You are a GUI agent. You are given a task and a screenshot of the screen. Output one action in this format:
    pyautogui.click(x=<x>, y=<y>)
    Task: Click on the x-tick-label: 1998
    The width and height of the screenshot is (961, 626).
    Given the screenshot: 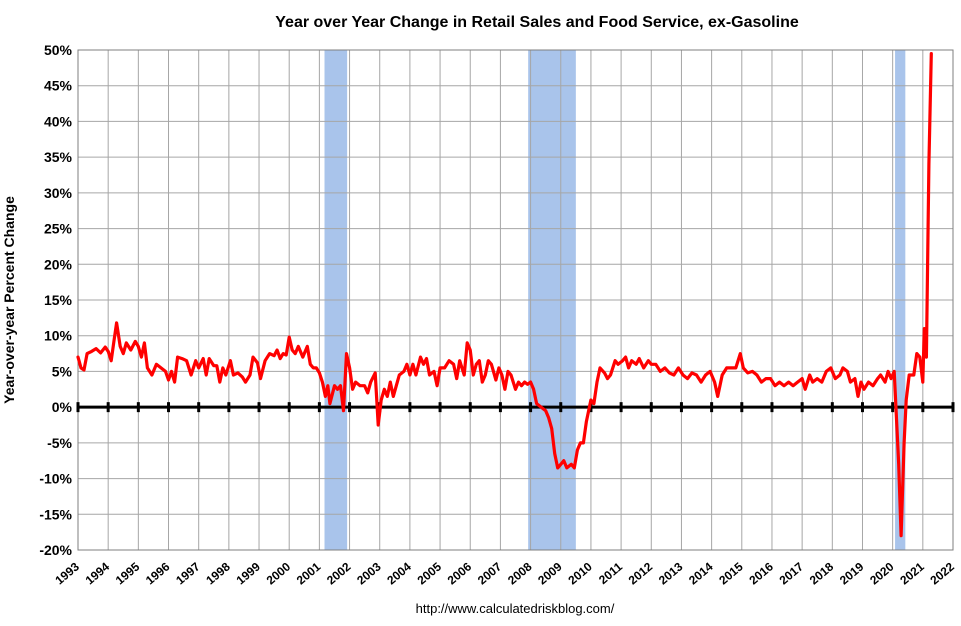 What is the action you would take?
    pyautogui.click(x=218, y=573)
    